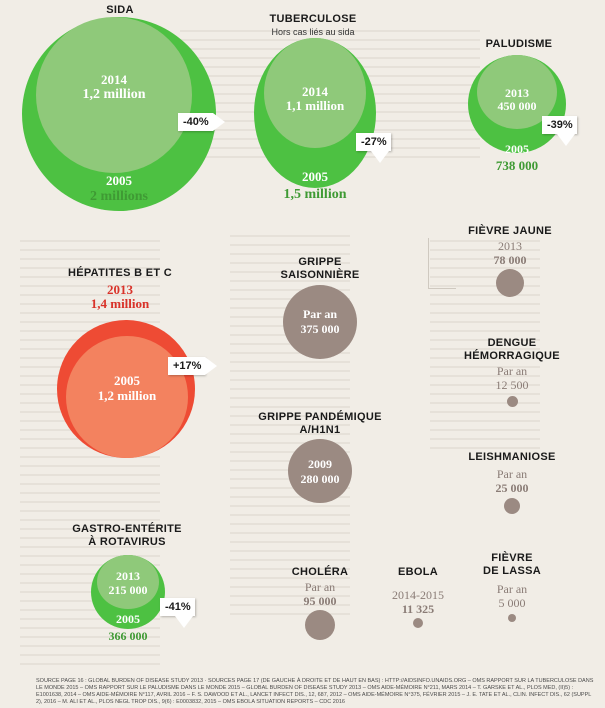  What do you see at coordinates (128, 576) in the screenshot?
I see `rotavirus-year-2013: 2013` at bounding box center [128, 576].